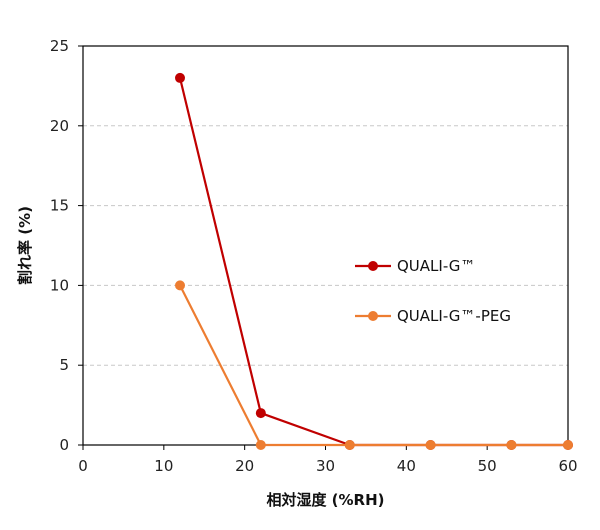  What do you see at coordinates (163, 466) in the screenshot?
I see `x-tick-label: 10` at bounding box center [163, 466].